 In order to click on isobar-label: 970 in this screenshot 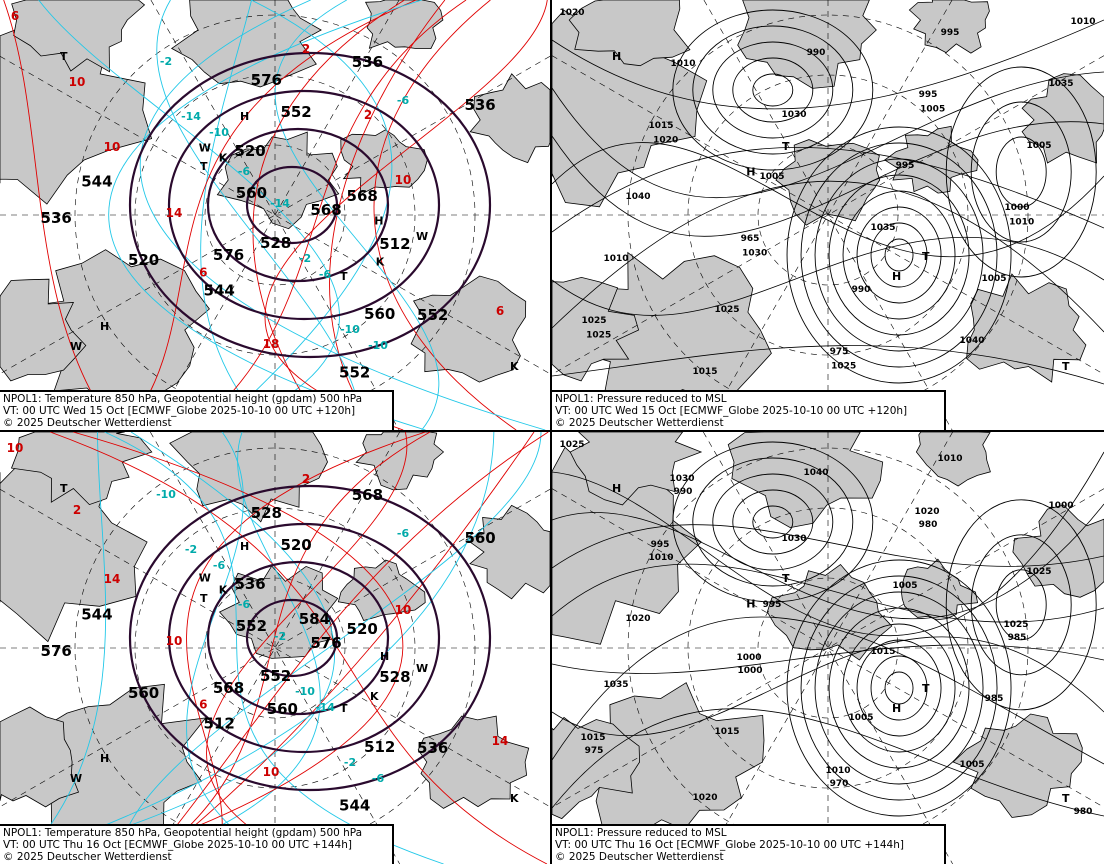, I will do `click(839, 784)`.